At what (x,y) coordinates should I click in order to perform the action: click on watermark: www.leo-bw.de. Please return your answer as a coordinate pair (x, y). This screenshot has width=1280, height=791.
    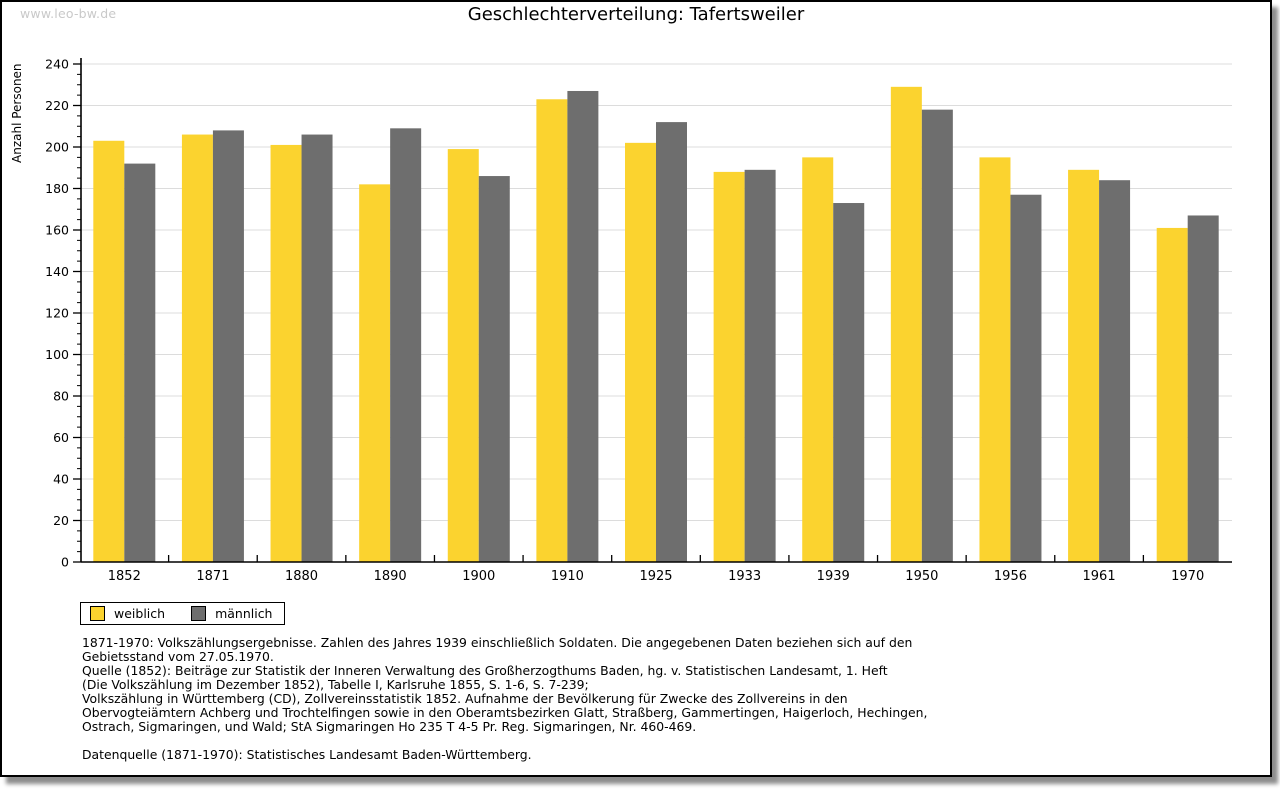
    Looking at the image, I should click on (68, 13).